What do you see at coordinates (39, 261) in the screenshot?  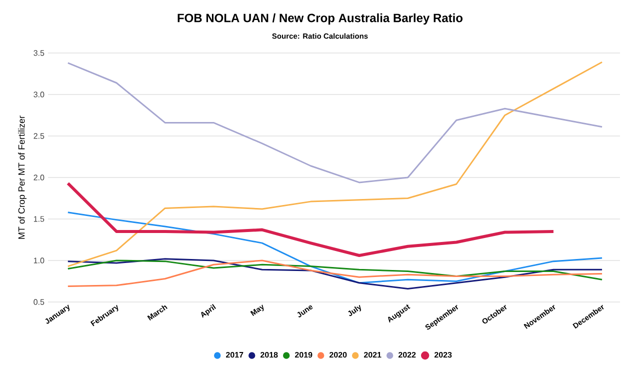 I see `y-tick-label: 1.0` at bounding box center [39, 261].